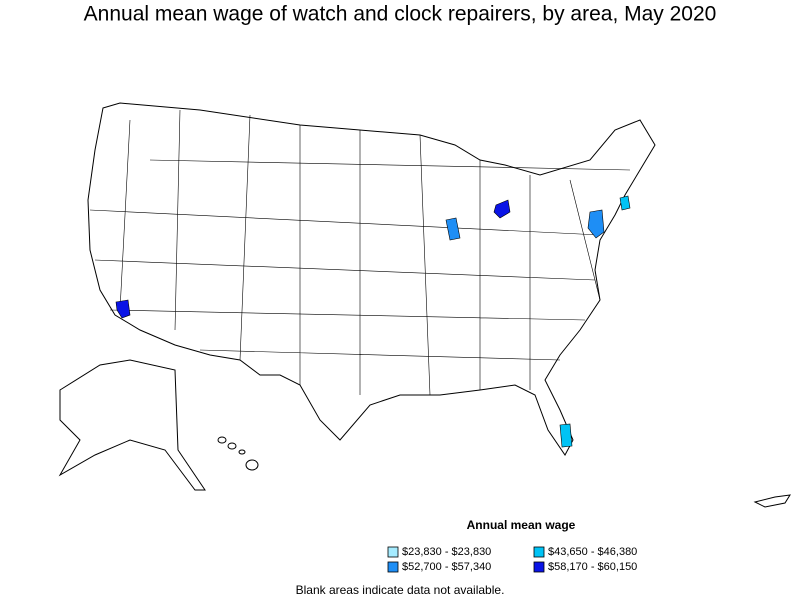 The image size is (800, 605). Describe the element at coordinates (772, 501) in the screenshot. I see `puerto-rico` at that location.